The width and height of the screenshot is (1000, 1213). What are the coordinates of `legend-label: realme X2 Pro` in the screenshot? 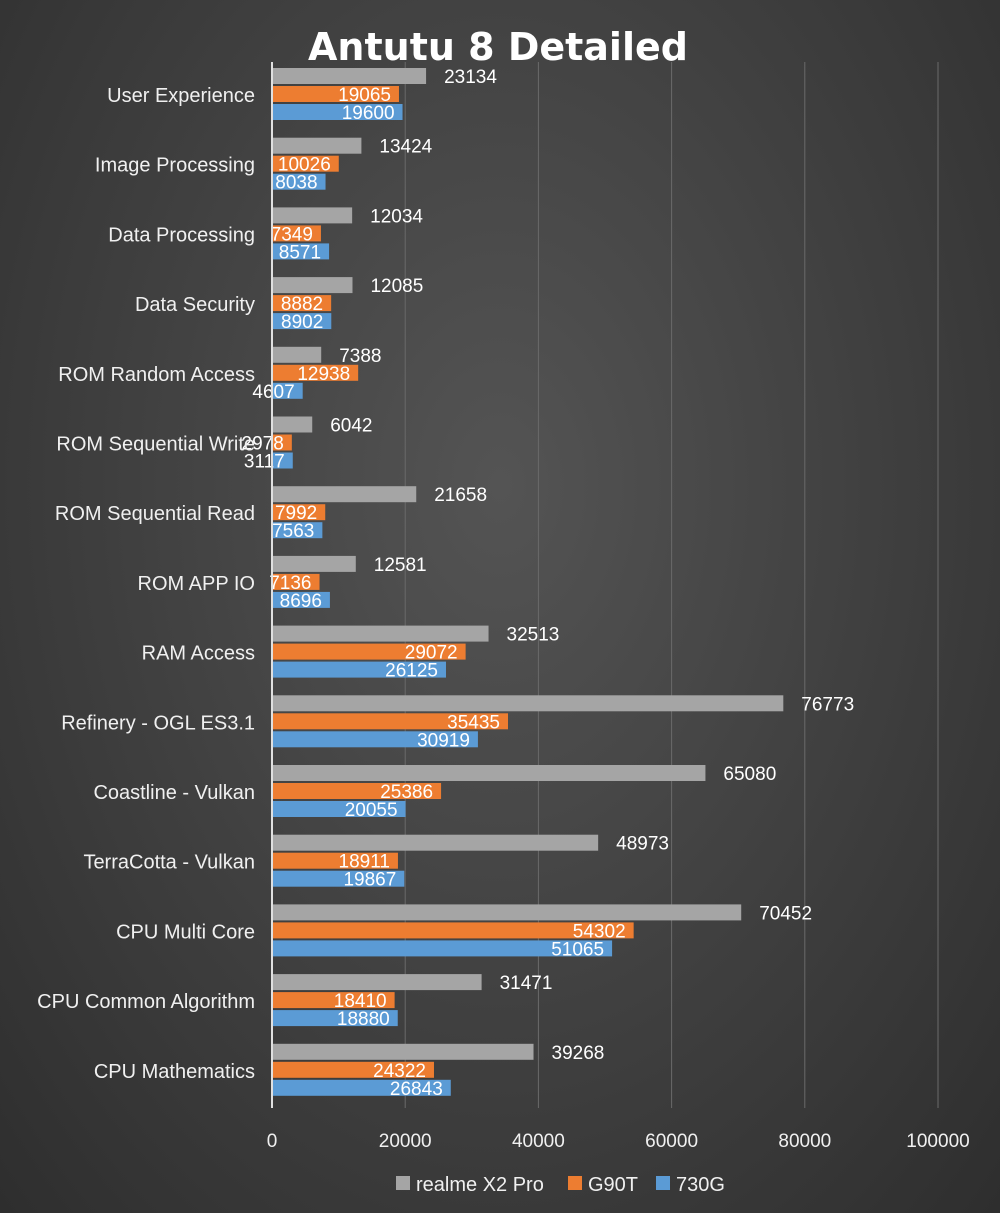 It's located at (480, 1185).